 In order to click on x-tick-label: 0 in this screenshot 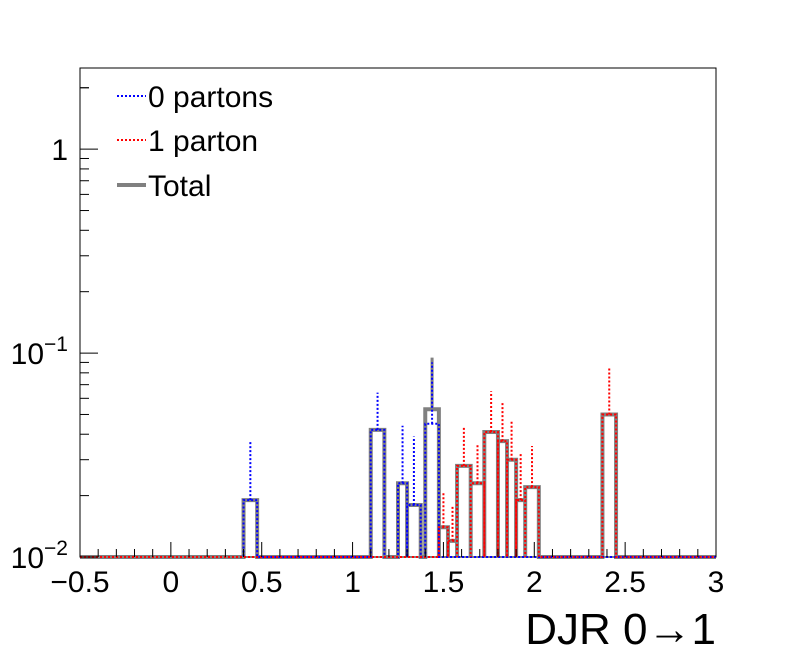, I will do `click(171, 582)`.